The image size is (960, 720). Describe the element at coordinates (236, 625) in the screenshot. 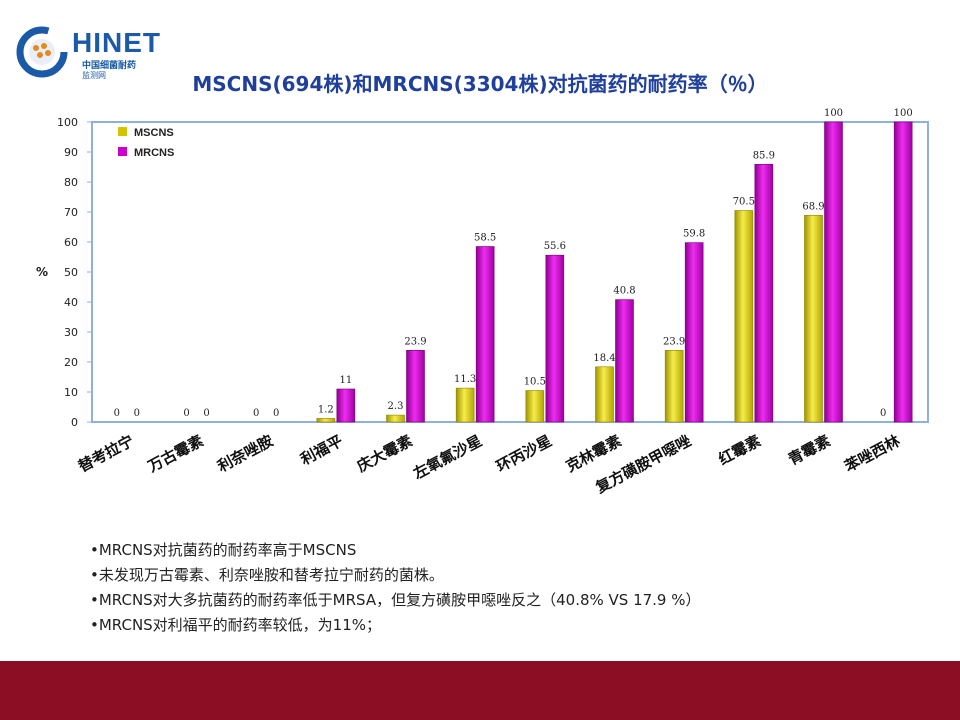

I see `note-item: •MRCNS对利福平的耐药率较低，为11%；` at that location.